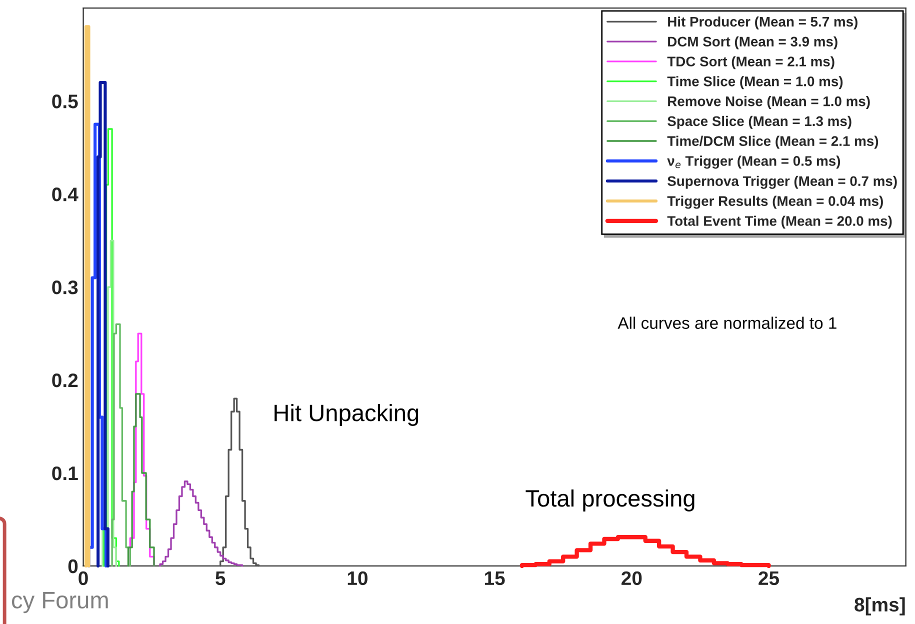 This screenshot has width=915, height=624. I want to click on annotation: Hit Unpacking, so click(346, 415).